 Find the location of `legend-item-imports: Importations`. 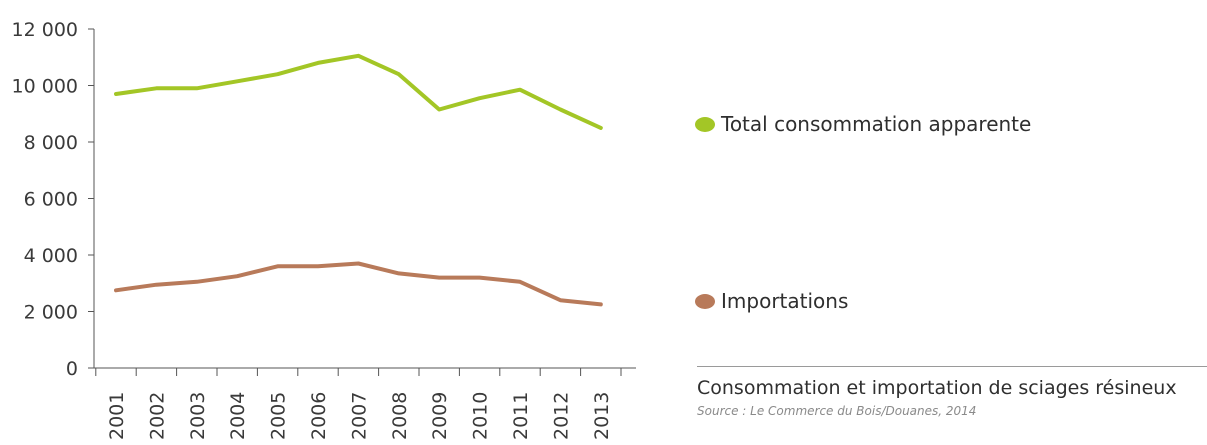

legend-item-imports: Importations is located at coordinates (771, 301).